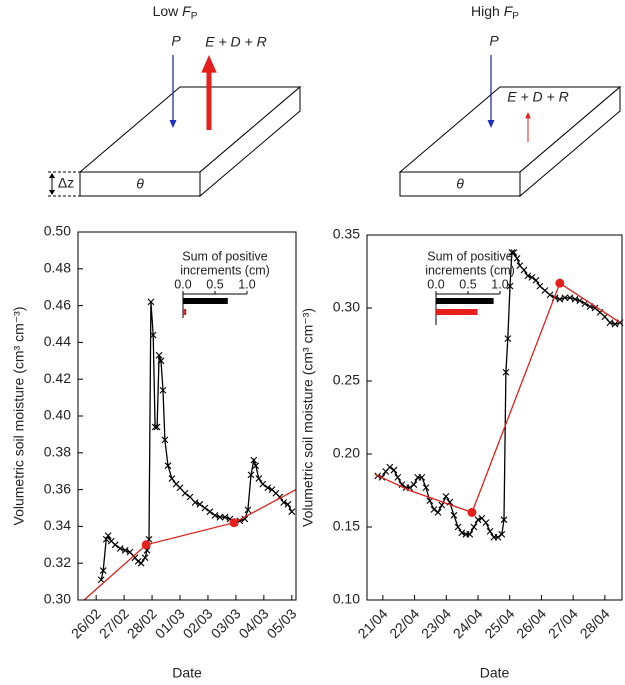 The width and height of the screenshot is (625, 685). Describe the element at coordinates (531, 623) in the screenshot. I see `x-tick-label: 26/04` at that location.